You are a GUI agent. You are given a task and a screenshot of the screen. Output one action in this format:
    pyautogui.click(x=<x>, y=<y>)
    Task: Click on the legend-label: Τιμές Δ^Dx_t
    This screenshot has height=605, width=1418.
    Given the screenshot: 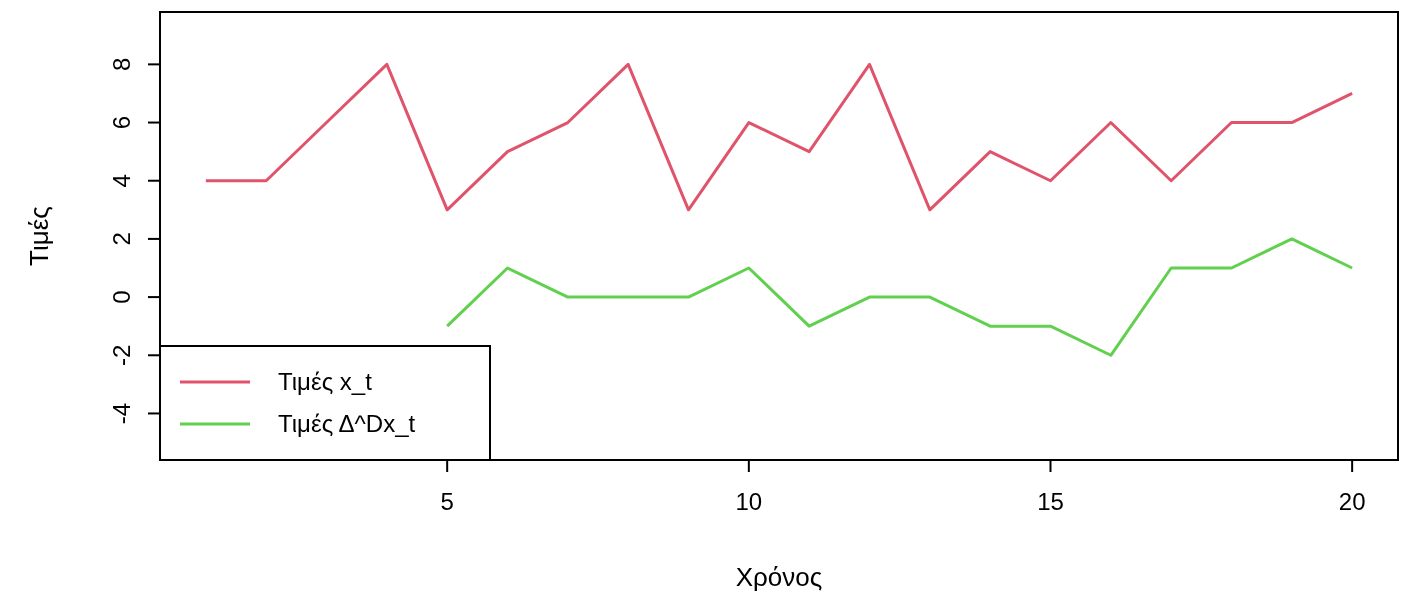 What is the action you would take?
    pyautogui.click(x=347, y=423)
    